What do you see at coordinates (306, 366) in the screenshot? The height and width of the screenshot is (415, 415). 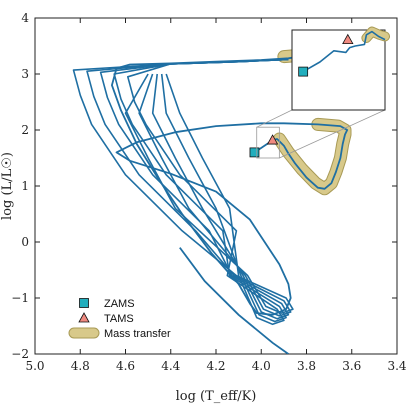 I see `x-tick-label: 3.8` at bounding box center [306, 366].